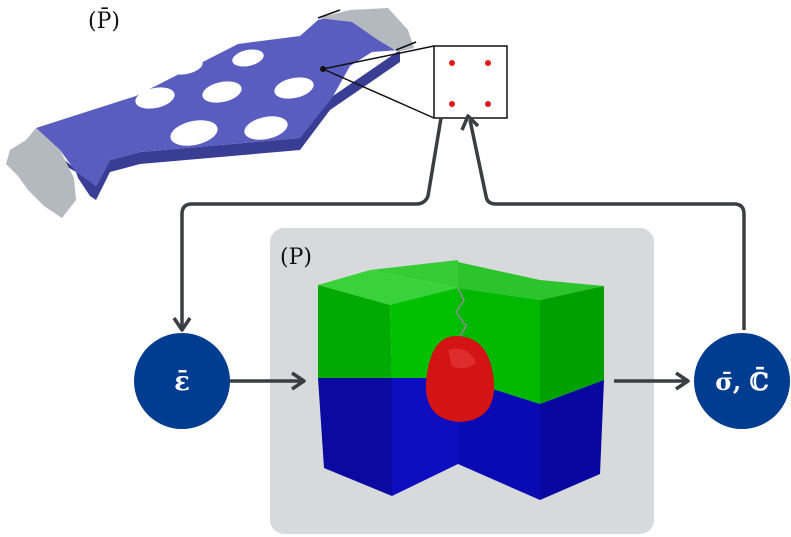  I want to click on element-box, so click(470, 82).